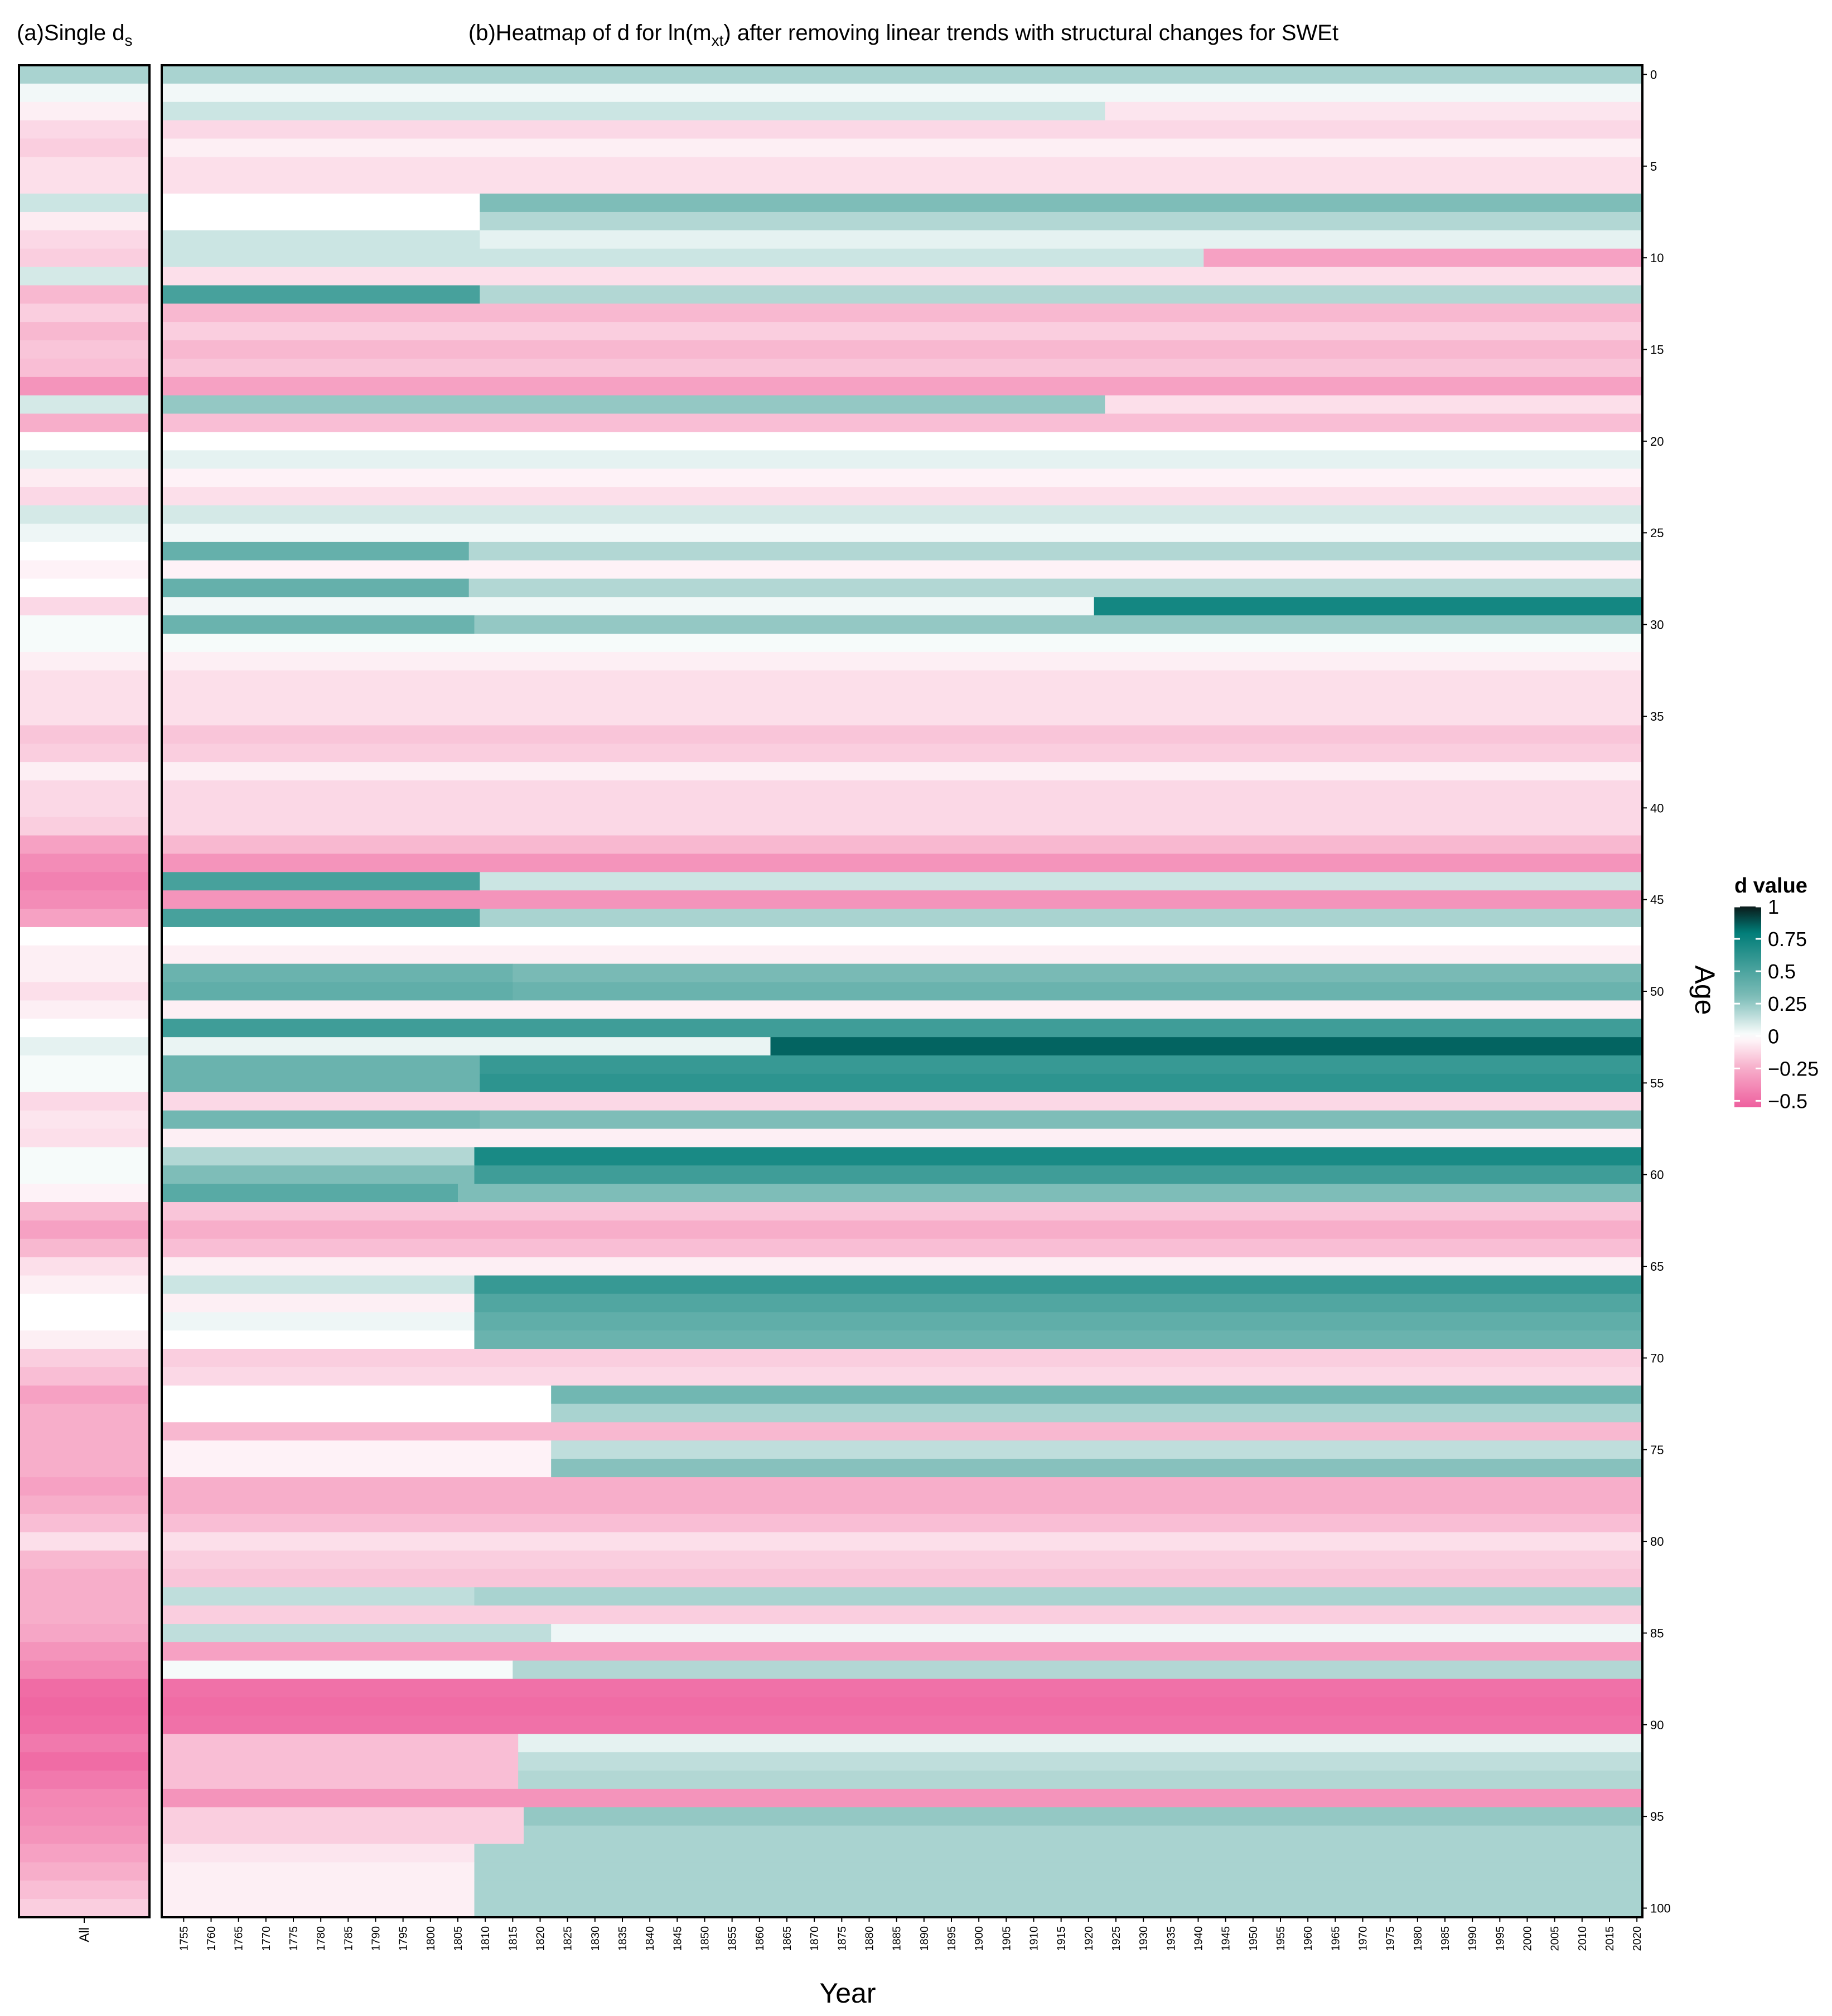 Image resolution: width=1832 pixels, height=2016 pixels. I want to click on x-tick-label-1905: 1905, so click(1006, 1938).